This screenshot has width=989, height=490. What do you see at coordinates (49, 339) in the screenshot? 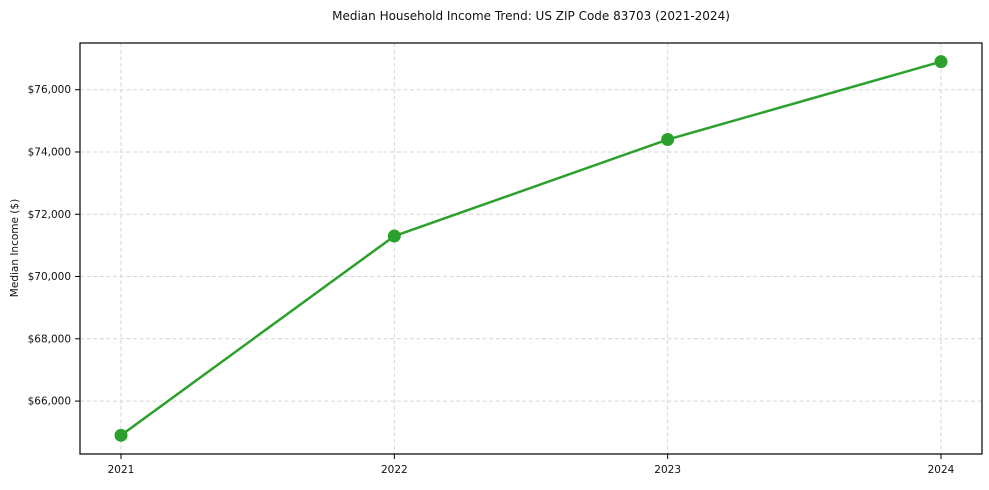
I see `y-tick-label: $68,000` at bounding box center [49, 339].